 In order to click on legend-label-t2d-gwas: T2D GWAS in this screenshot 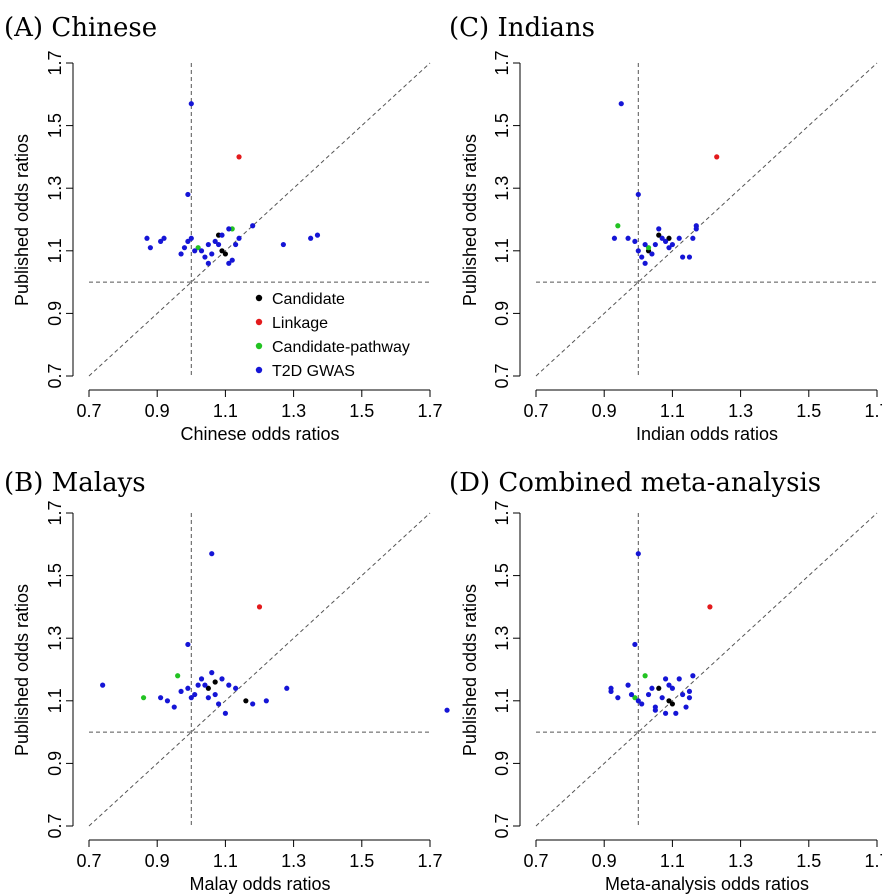, I will do `click(313, 371)`.